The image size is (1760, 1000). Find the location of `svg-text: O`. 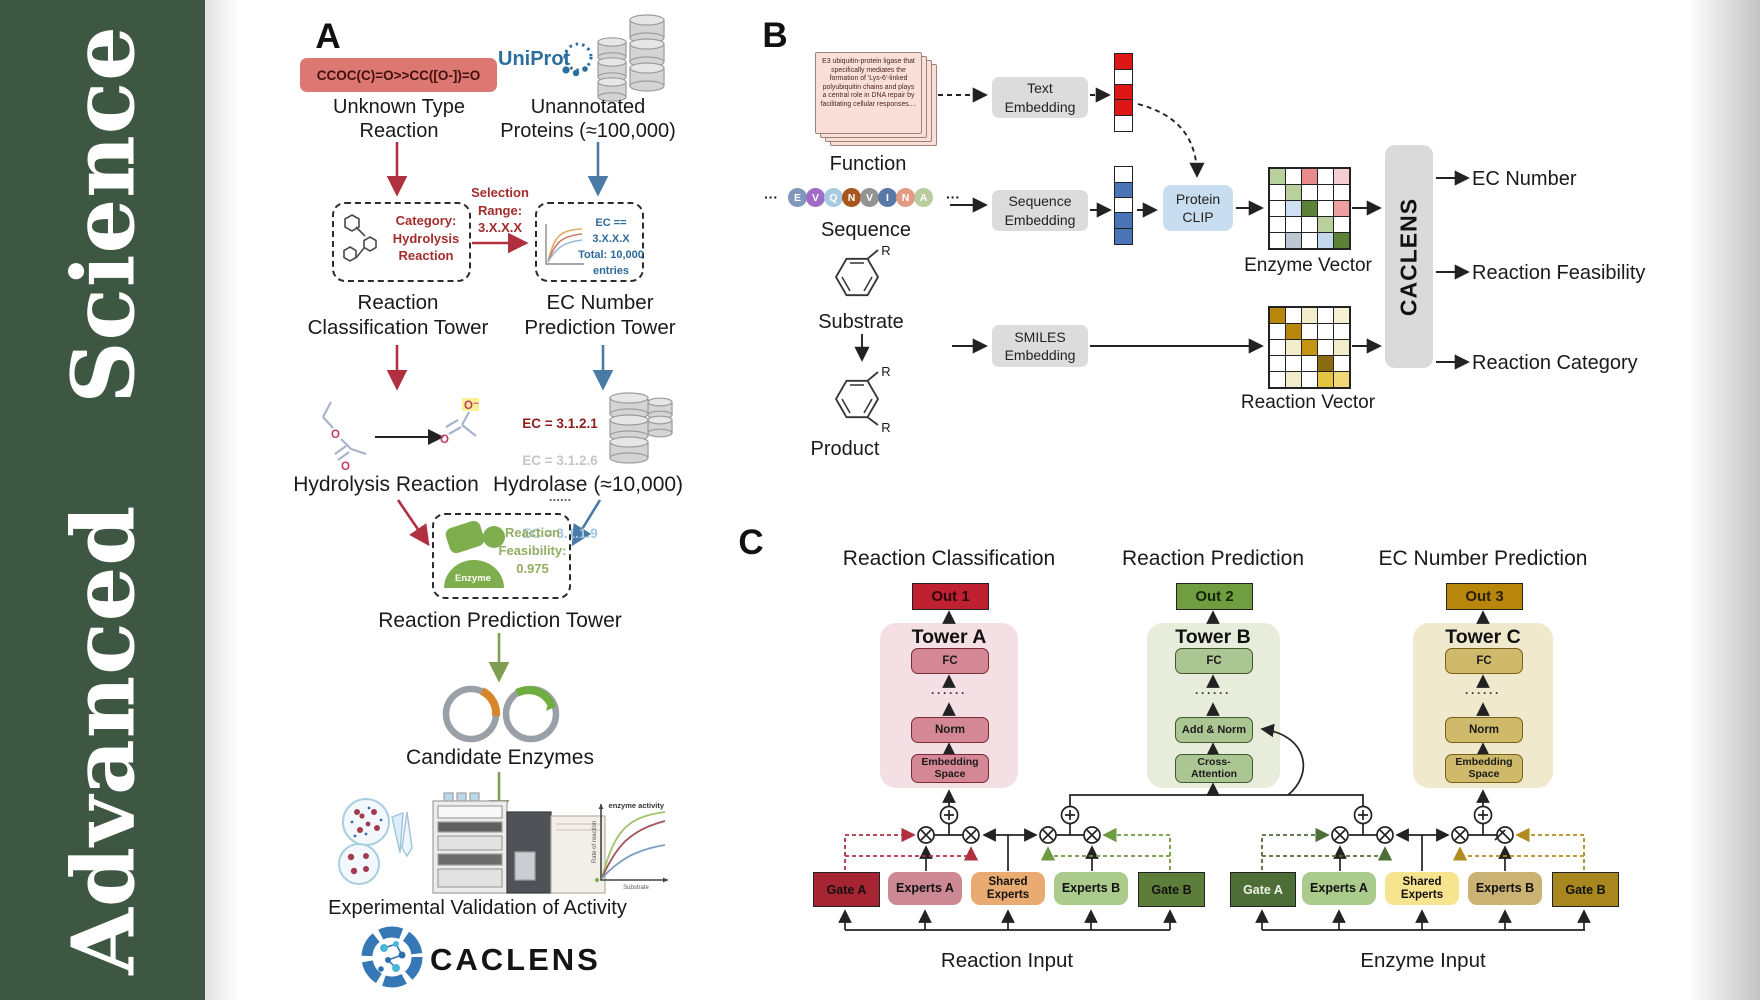

svg-text: O is located at coordinates (345, 467).